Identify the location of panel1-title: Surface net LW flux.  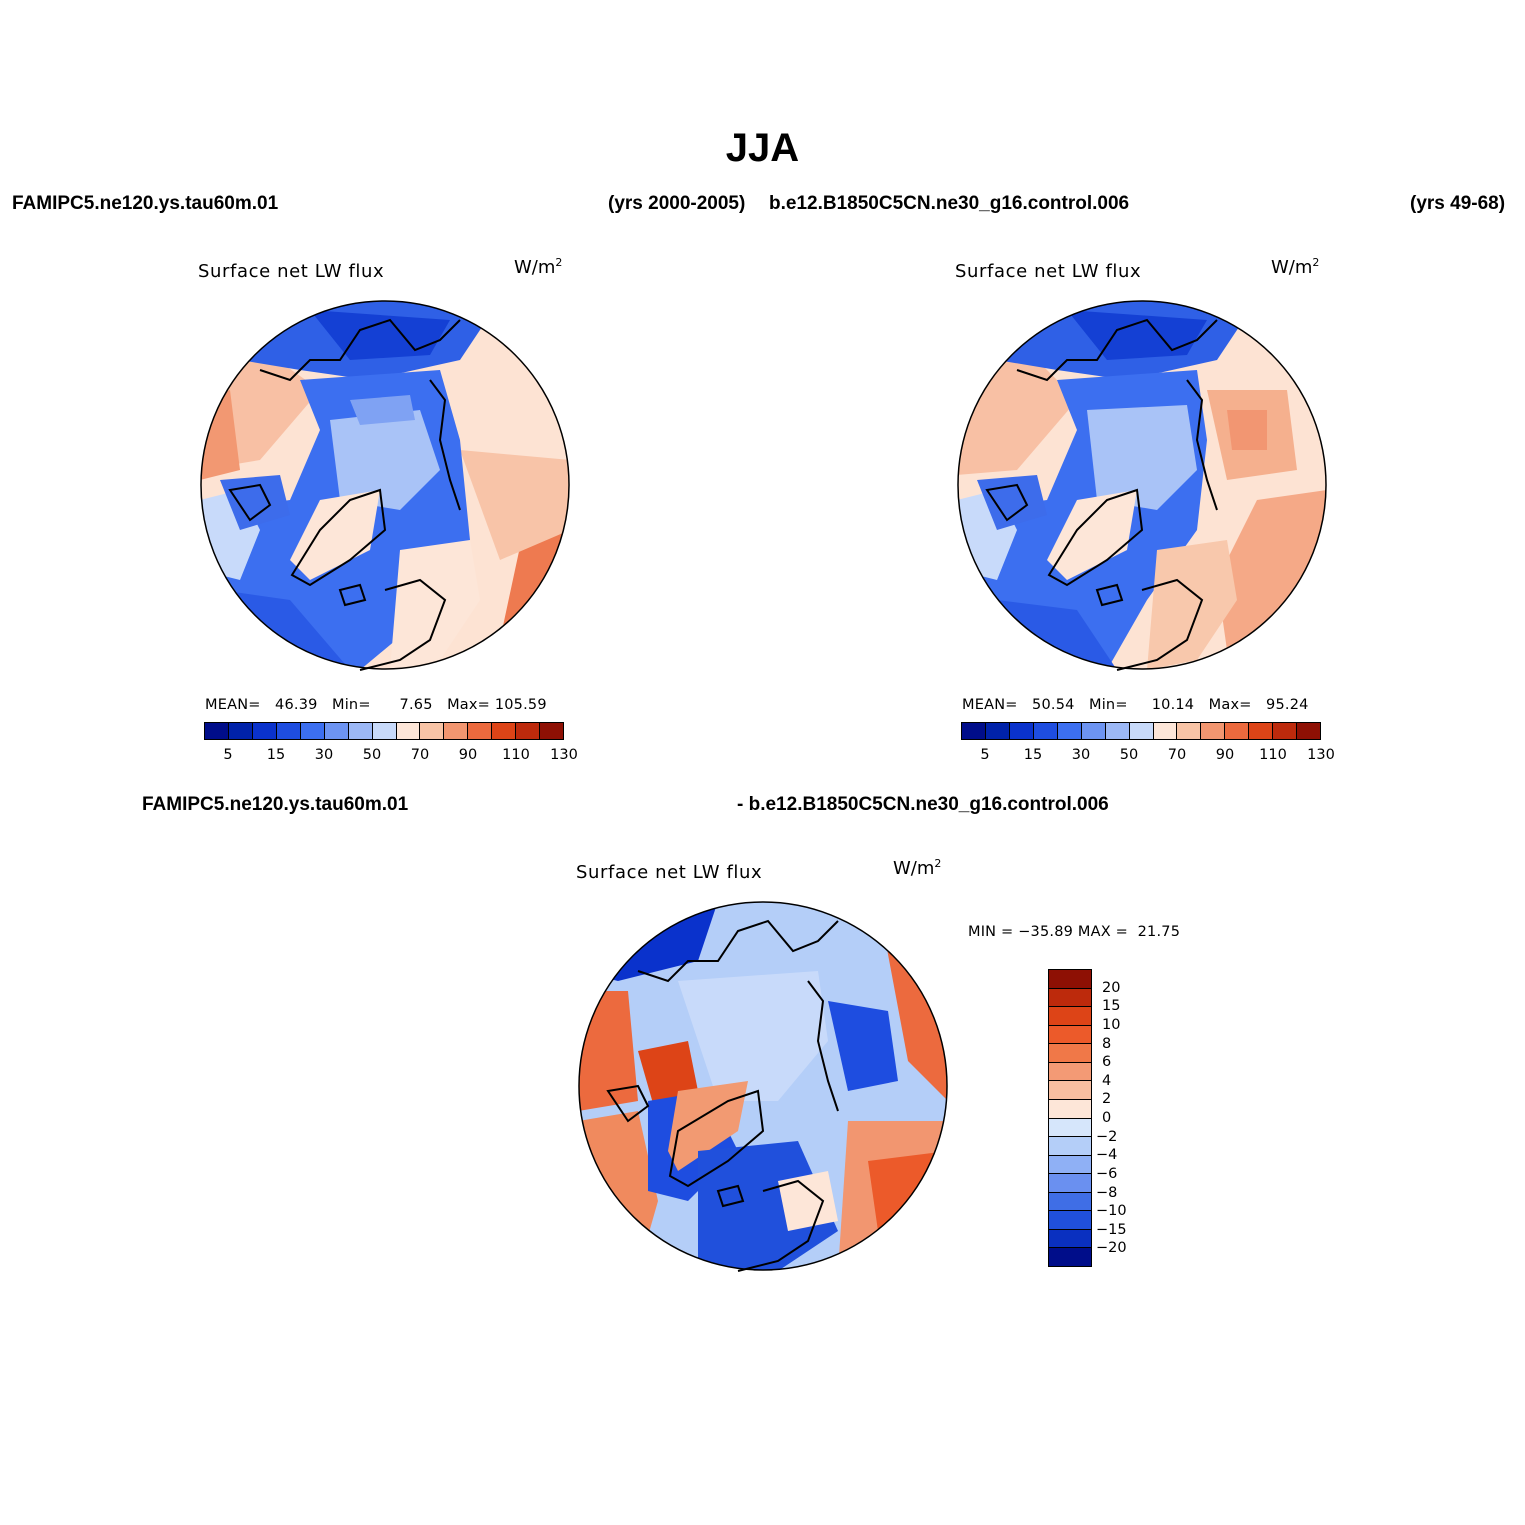
(291, 271).